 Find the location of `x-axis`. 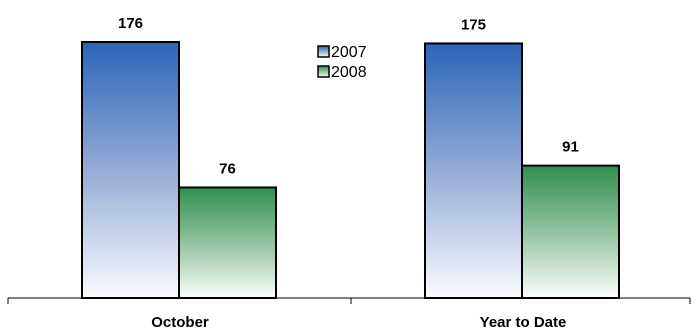

x-axis is located at coordinates (349, 300).